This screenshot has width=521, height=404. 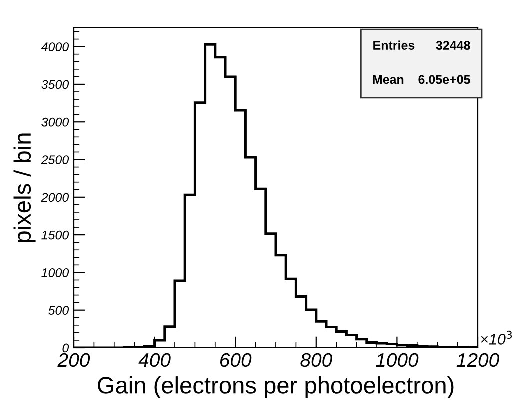 I want to click on text: ×10$^{3}$, so click(x=496, y=337).